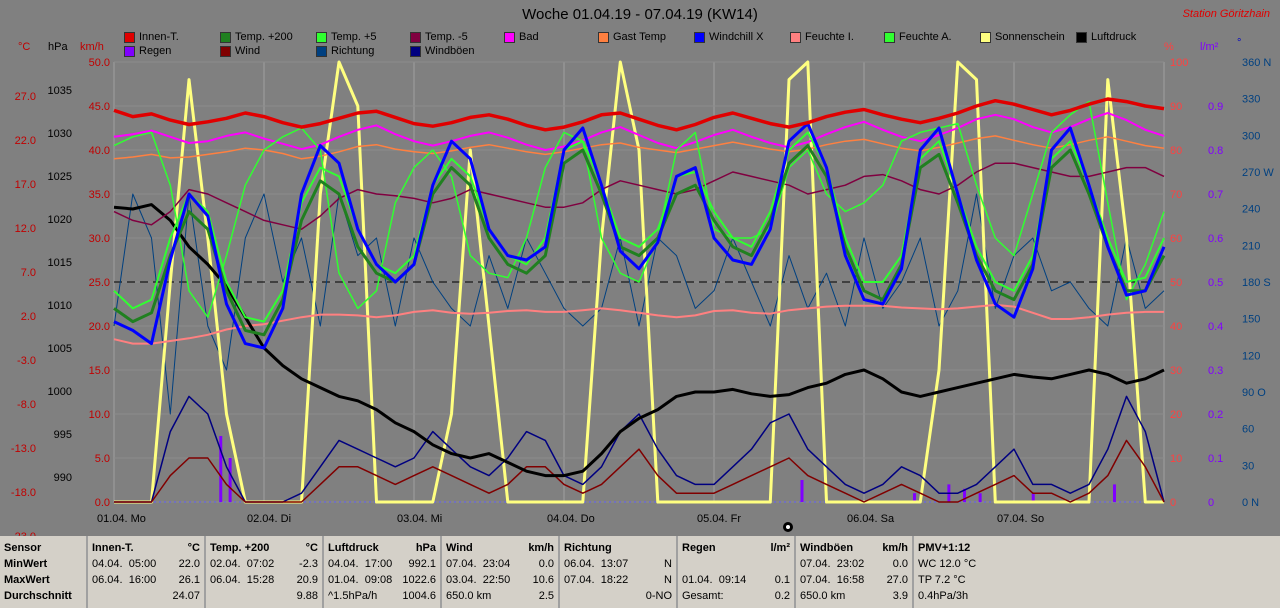 This screenshot has height=608, width=1280. Describe the element at coordinates (1179, 63) in the screenshot. I see `tick-humidity: 100` at that location.